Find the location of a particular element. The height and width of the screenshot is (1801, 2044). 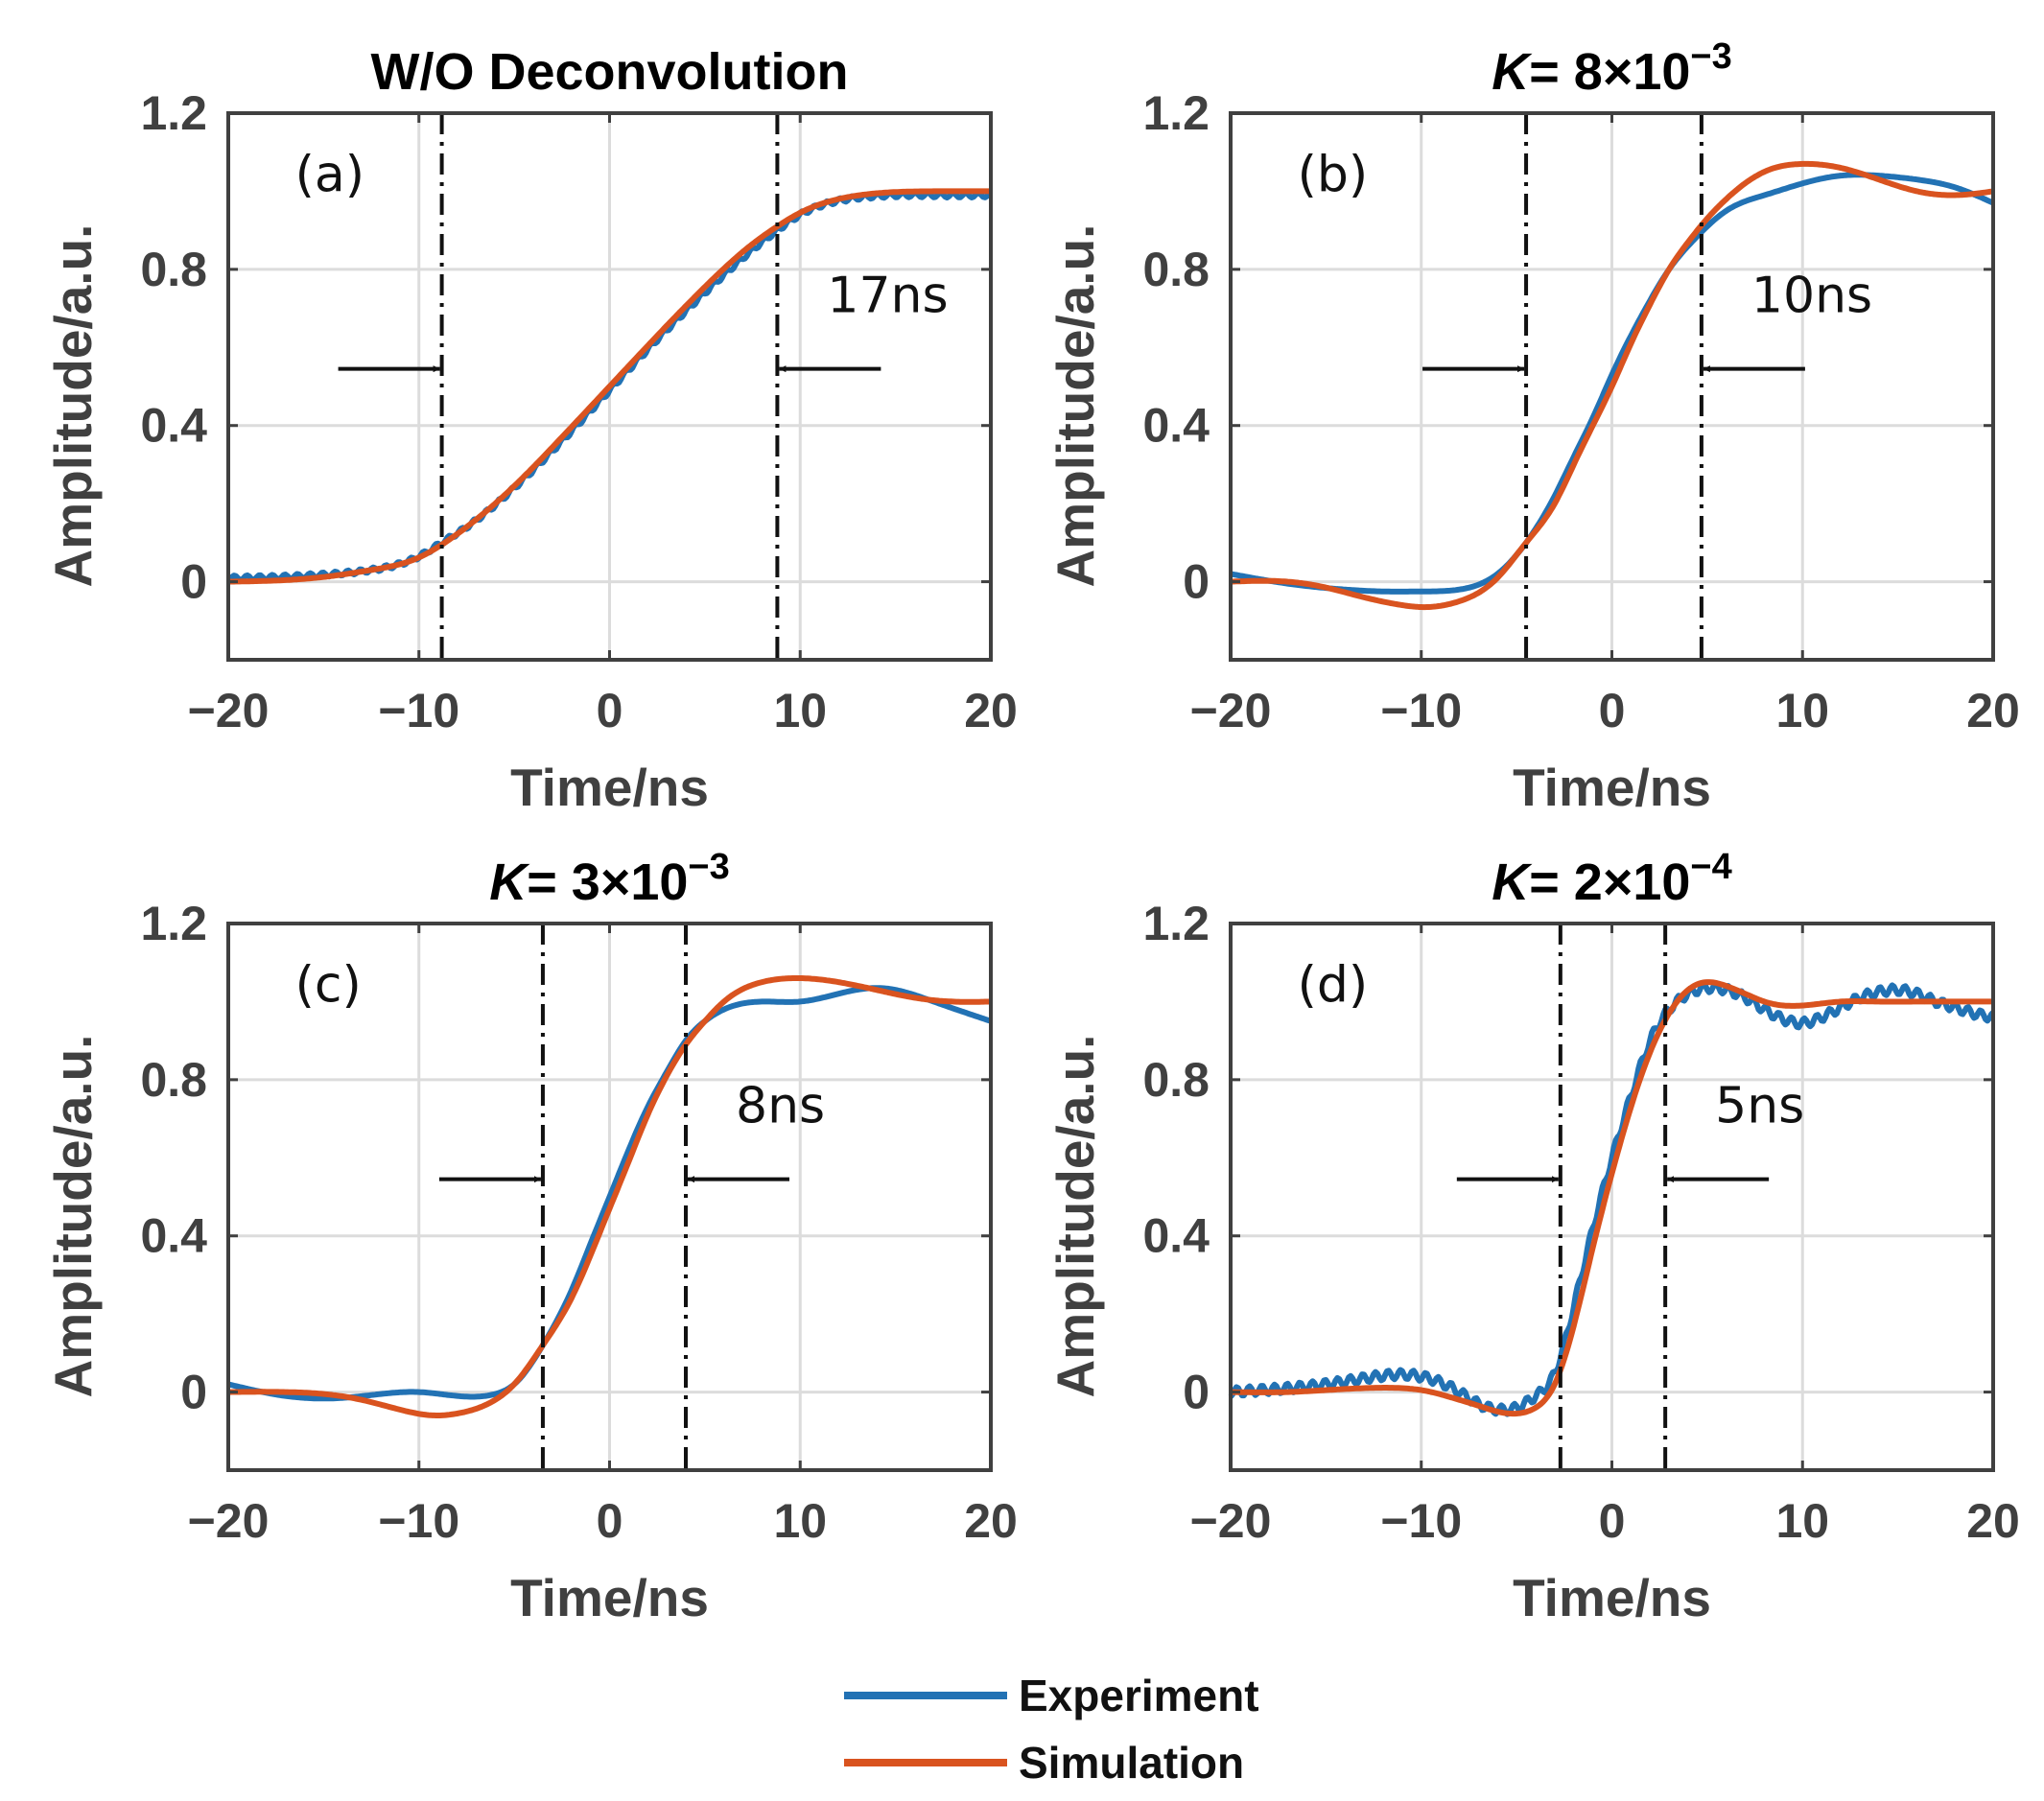

panel-c-ytick-label: 0 is located at coordinates (193, 1392).